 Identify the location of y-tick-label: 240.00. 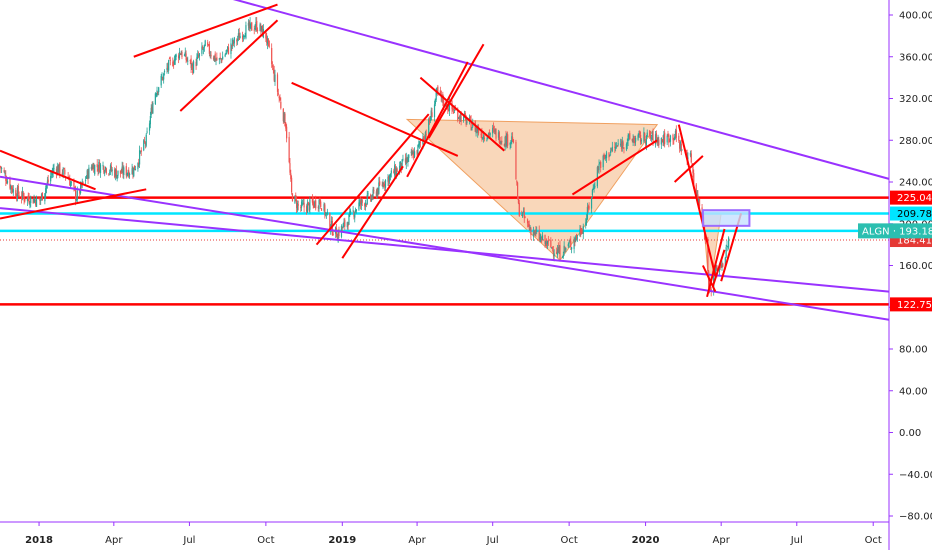
(915, 183).